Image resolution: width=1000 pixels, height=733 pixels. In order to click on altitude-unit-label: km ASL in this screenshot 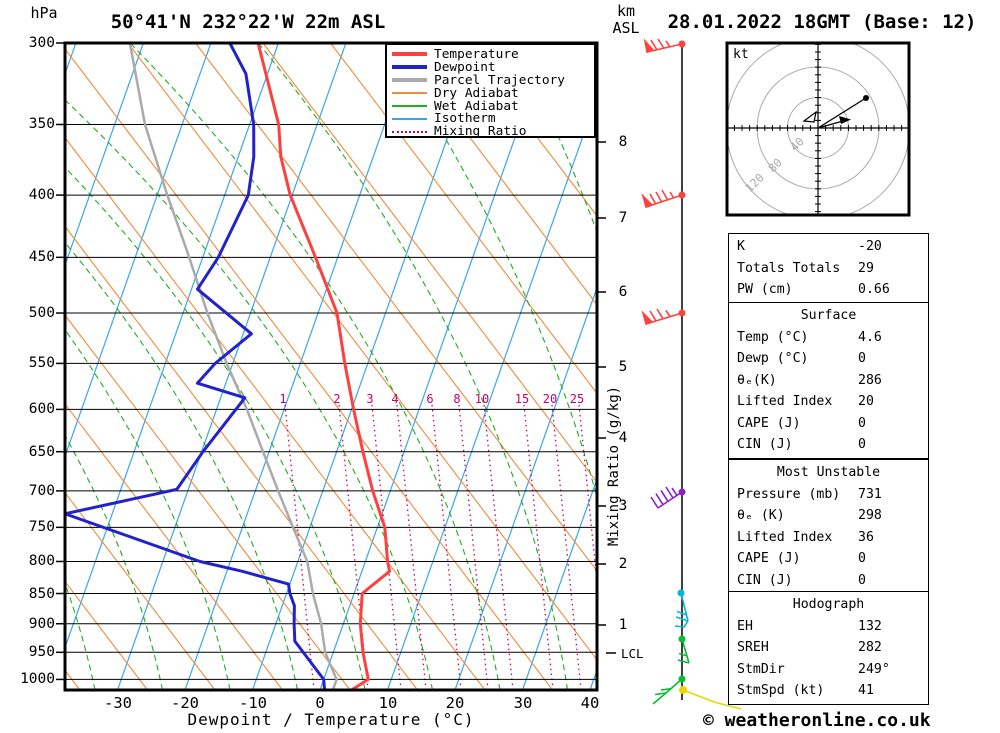, I will do `click(626, 19)`.